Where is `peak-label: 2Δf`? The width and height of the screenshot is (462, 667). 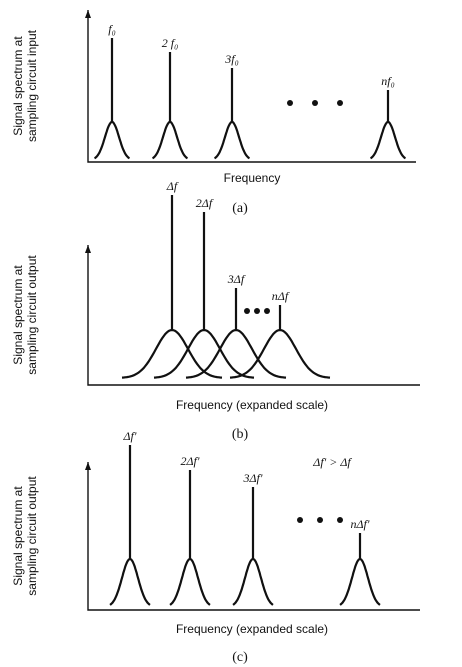
peak-label: 2Δf is located at coordinates (205, 203).